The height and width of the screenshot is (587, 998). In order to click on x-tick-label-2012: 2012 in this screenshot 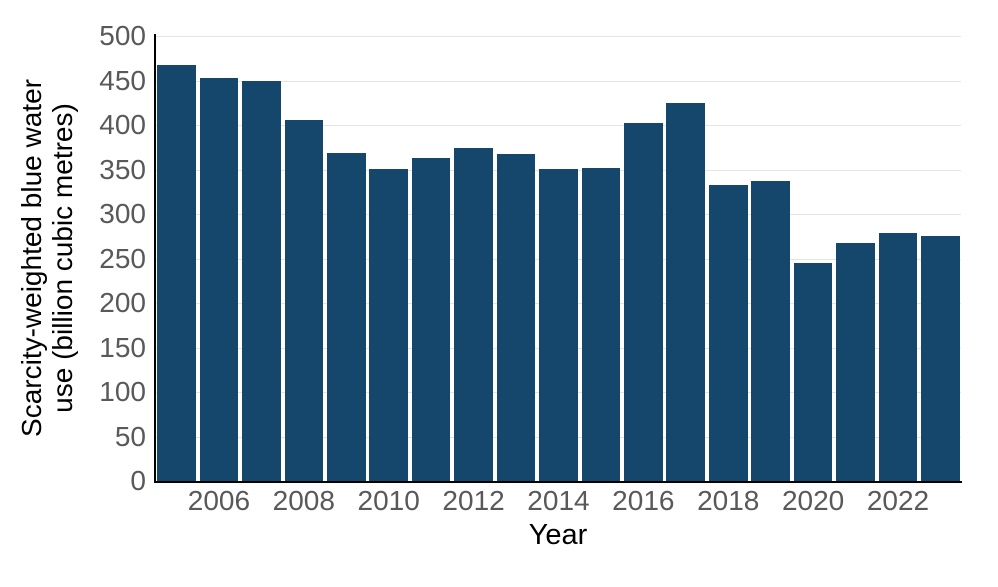, I will do `click(473, 500)`.